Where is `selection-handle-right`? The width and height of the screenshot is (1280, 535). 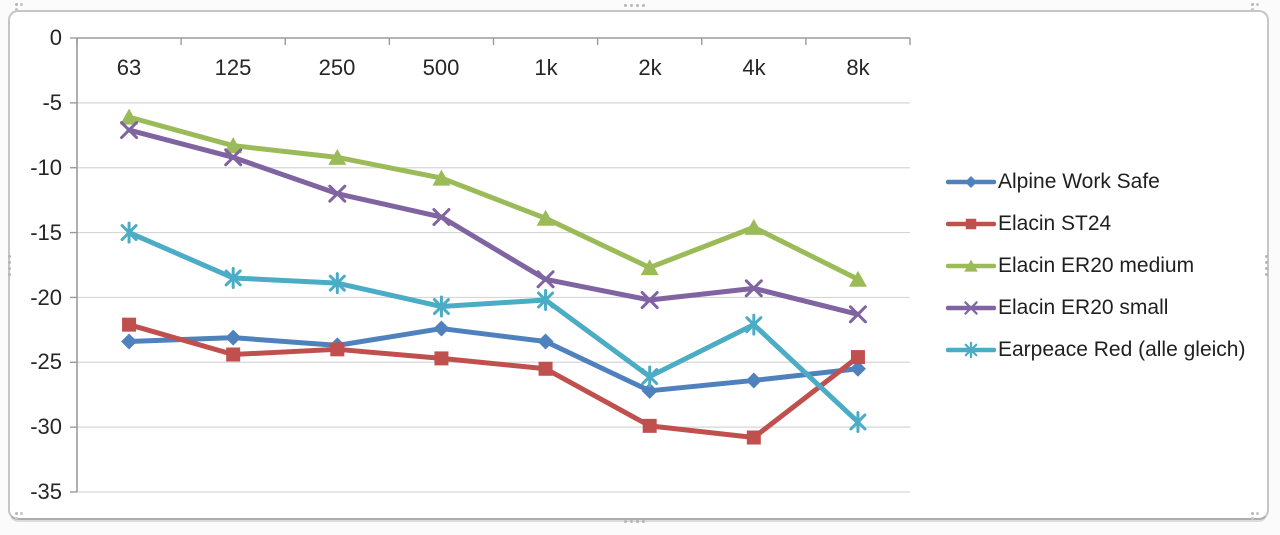 selection-handle-right is located at coordinates (1266, 256).